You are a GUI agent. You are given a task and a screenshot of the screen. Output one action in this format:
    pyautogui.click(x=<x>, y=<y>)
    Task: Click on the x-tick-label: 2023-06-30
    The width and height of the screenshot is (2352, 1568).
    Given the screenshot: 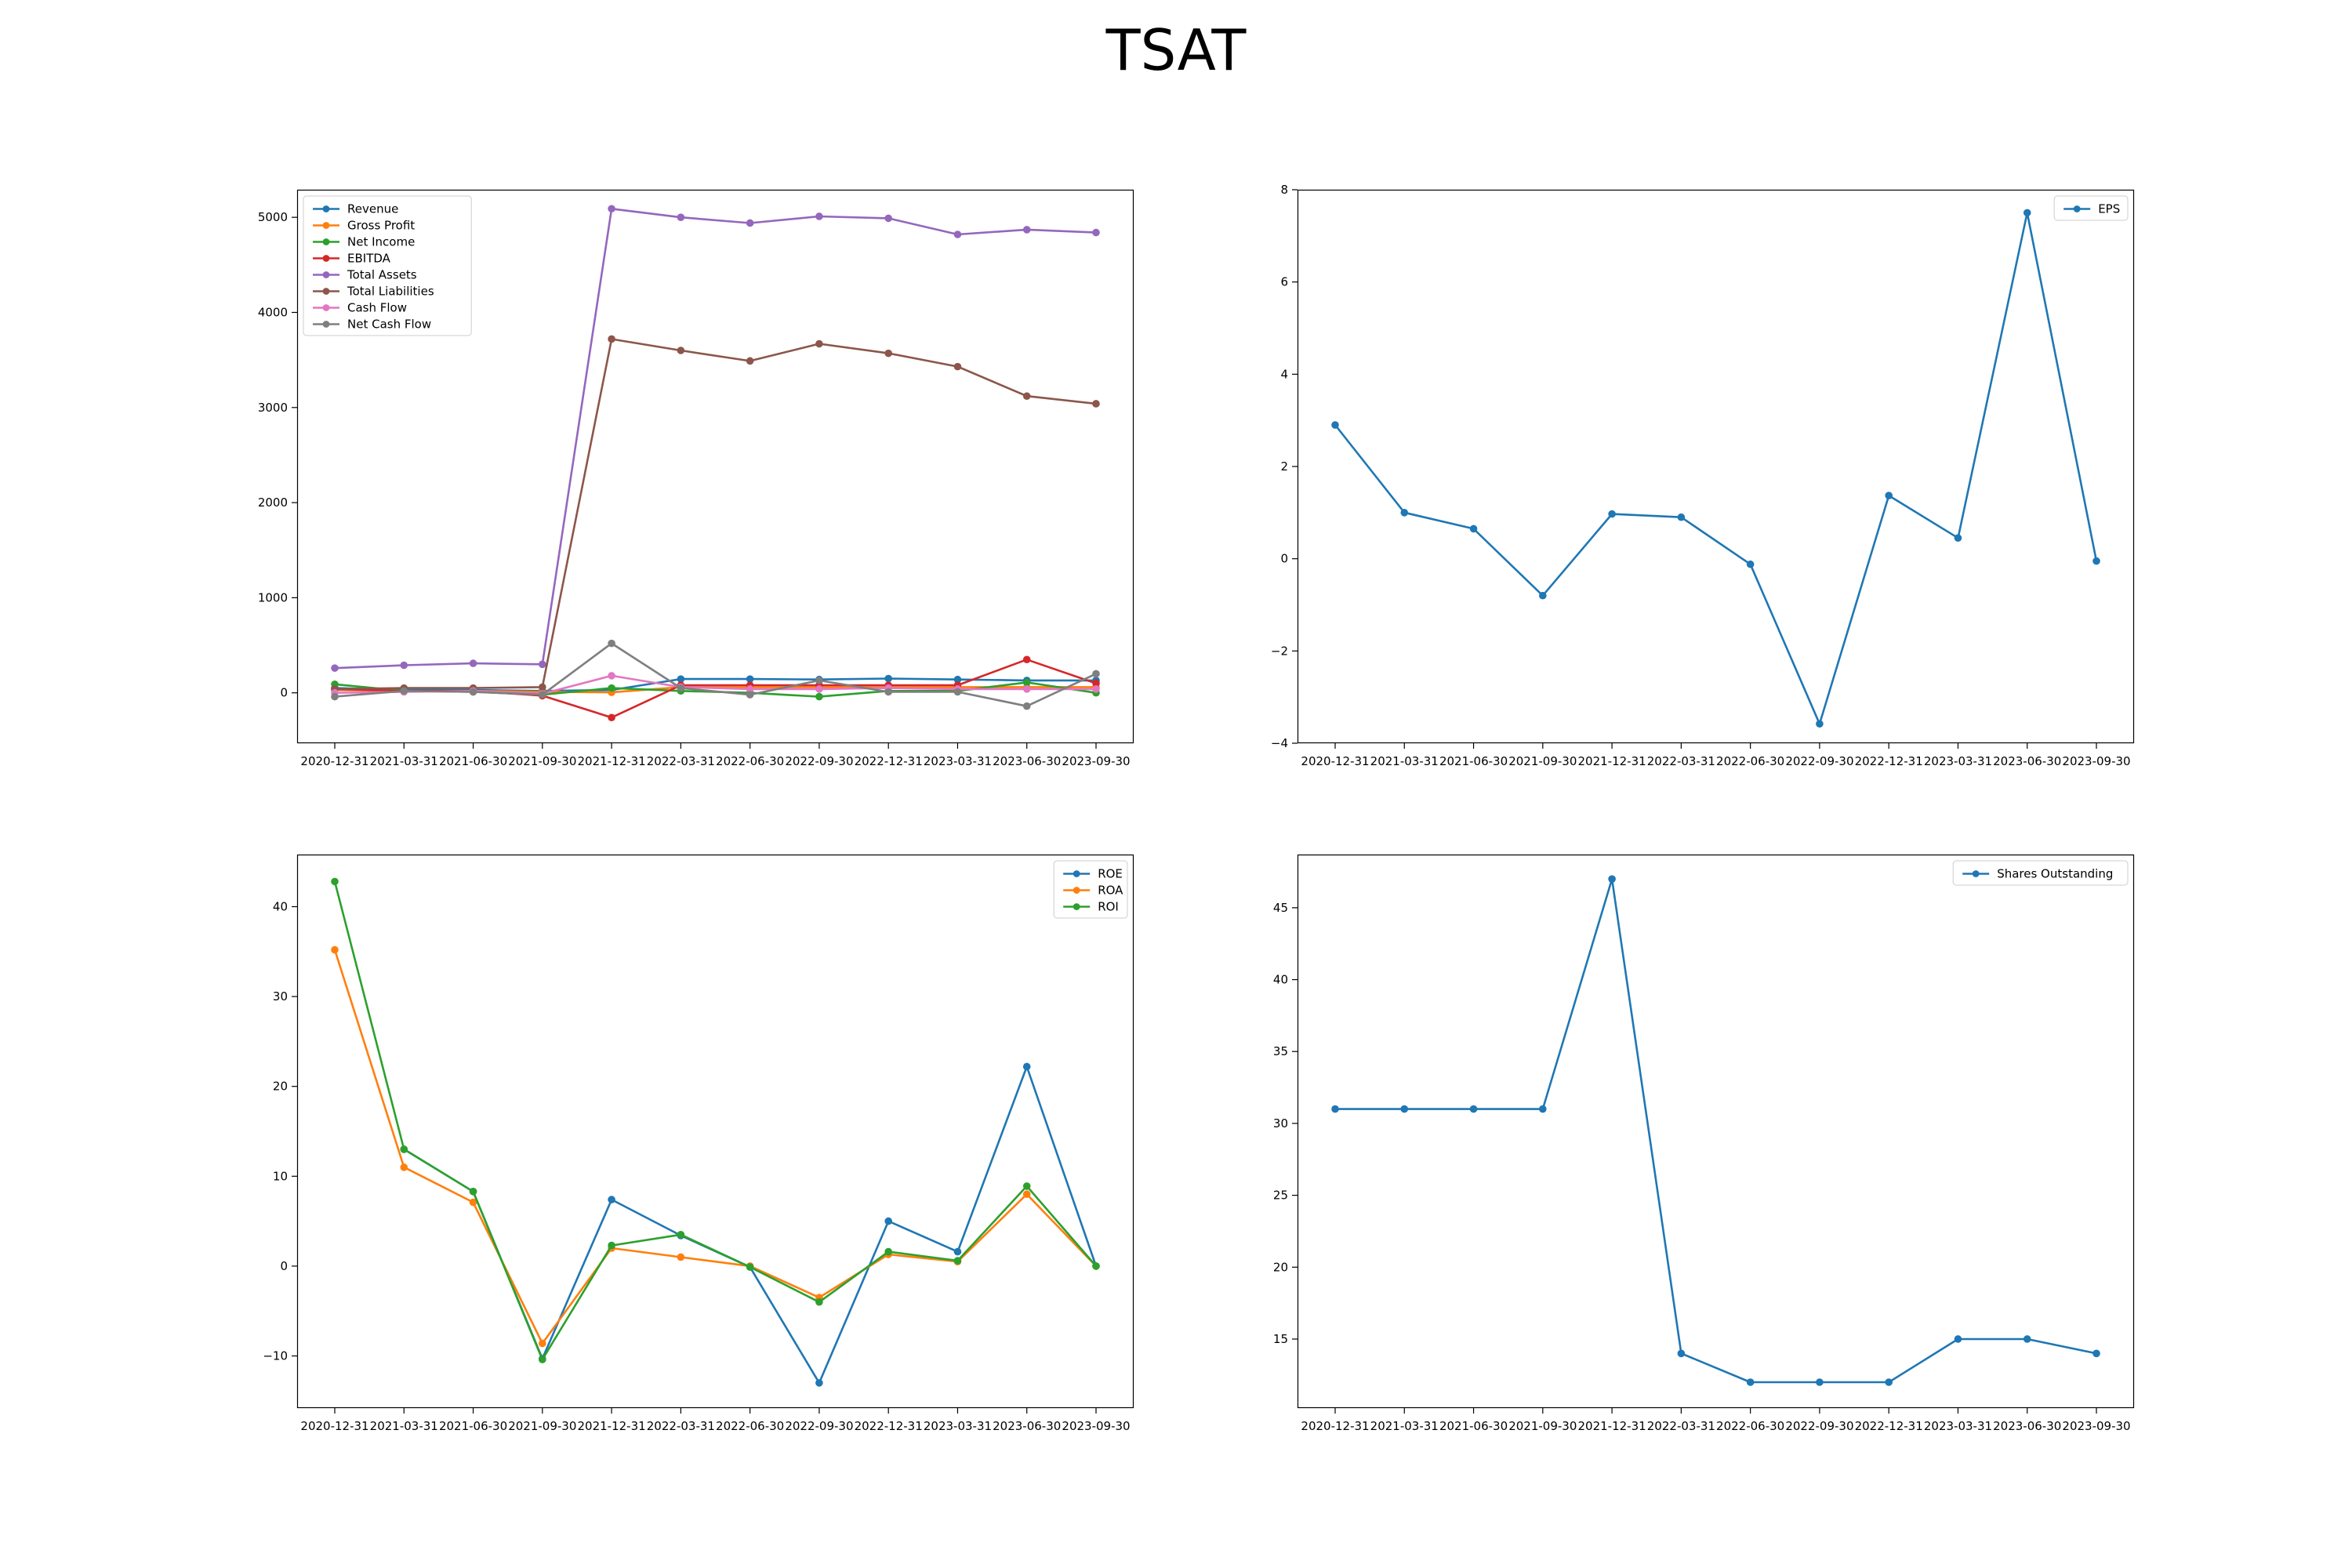 What is the action you would take?
    pyautogui.click(x=2027, y=1426)
    